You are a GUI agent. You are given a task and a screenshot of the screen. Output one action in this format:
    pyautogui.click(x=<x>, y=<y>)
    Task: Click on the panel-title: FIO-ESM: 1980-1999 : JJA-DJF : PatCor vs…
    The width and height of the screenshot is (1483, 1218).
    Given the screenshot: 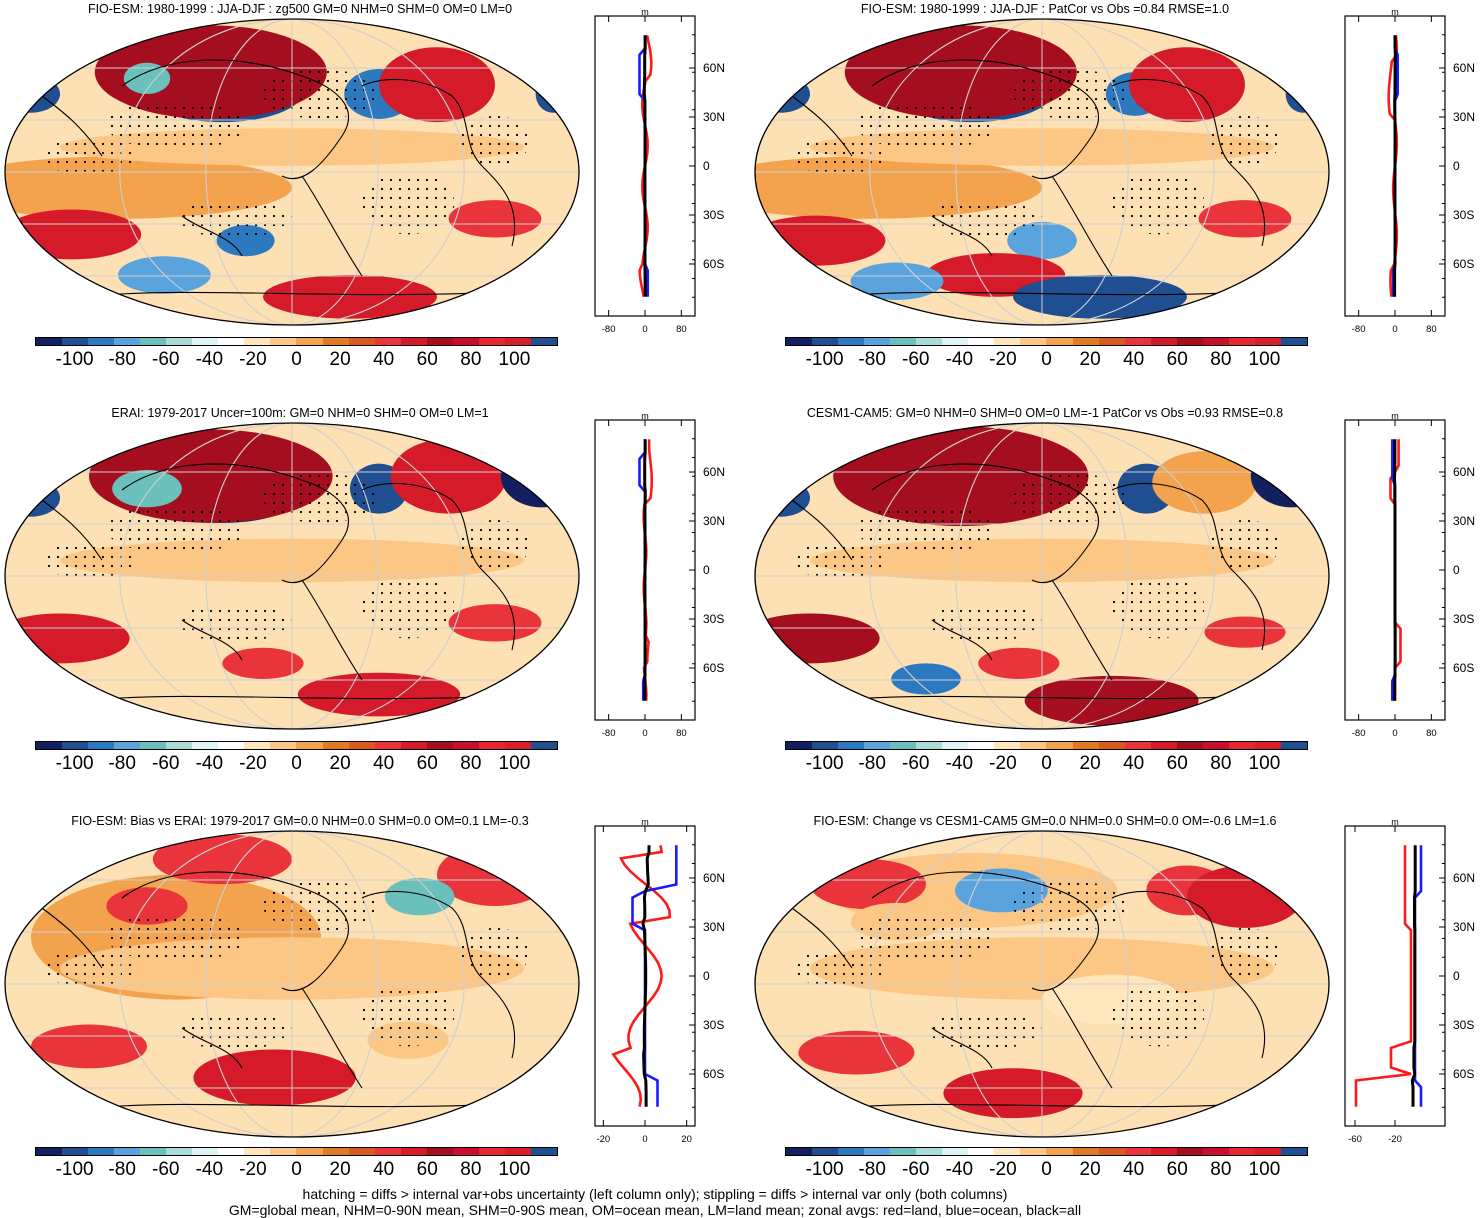 What is the action you would take?
    pyautogui.click(x=1045, y=9)
    